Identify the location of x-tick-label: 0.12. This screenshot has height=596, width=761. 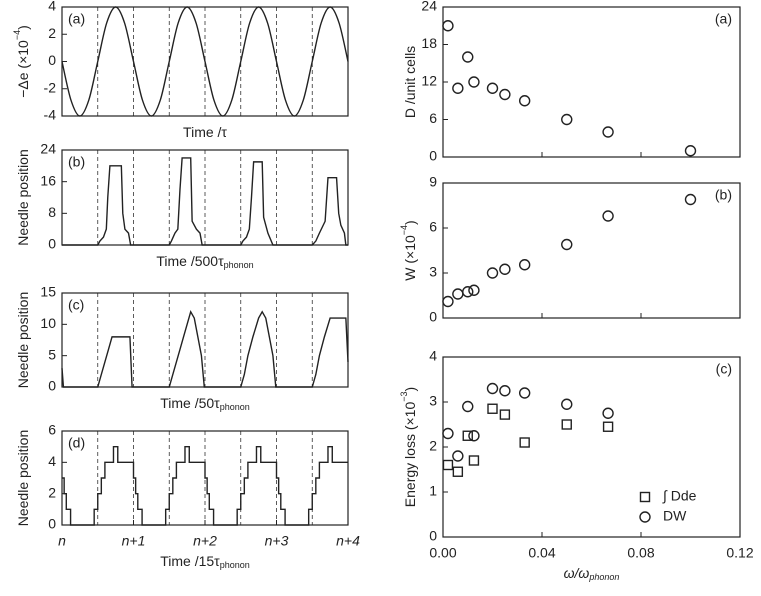
(739, 553).